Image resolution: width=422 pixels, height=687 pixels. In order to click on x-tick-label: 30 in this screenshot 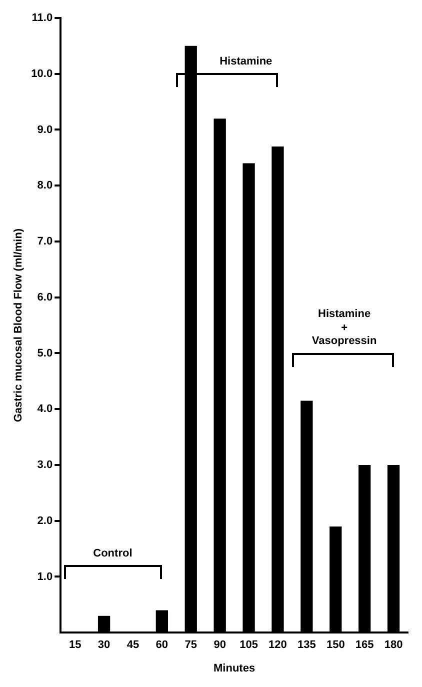, I will do `click(104, 645)`.